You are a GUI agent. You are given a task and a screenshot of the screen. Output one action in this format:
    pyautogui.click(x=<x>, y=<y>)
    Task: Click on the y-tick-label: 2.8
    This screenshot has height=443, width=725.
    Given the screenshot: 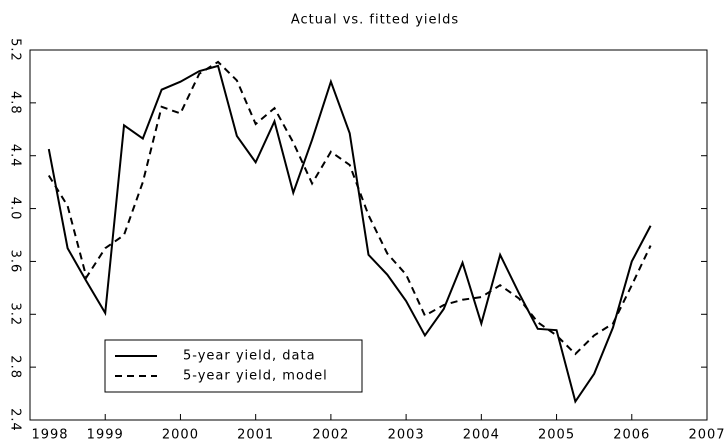 What is the action you would take?
    pyautogui.click(x=15, y=367)
    